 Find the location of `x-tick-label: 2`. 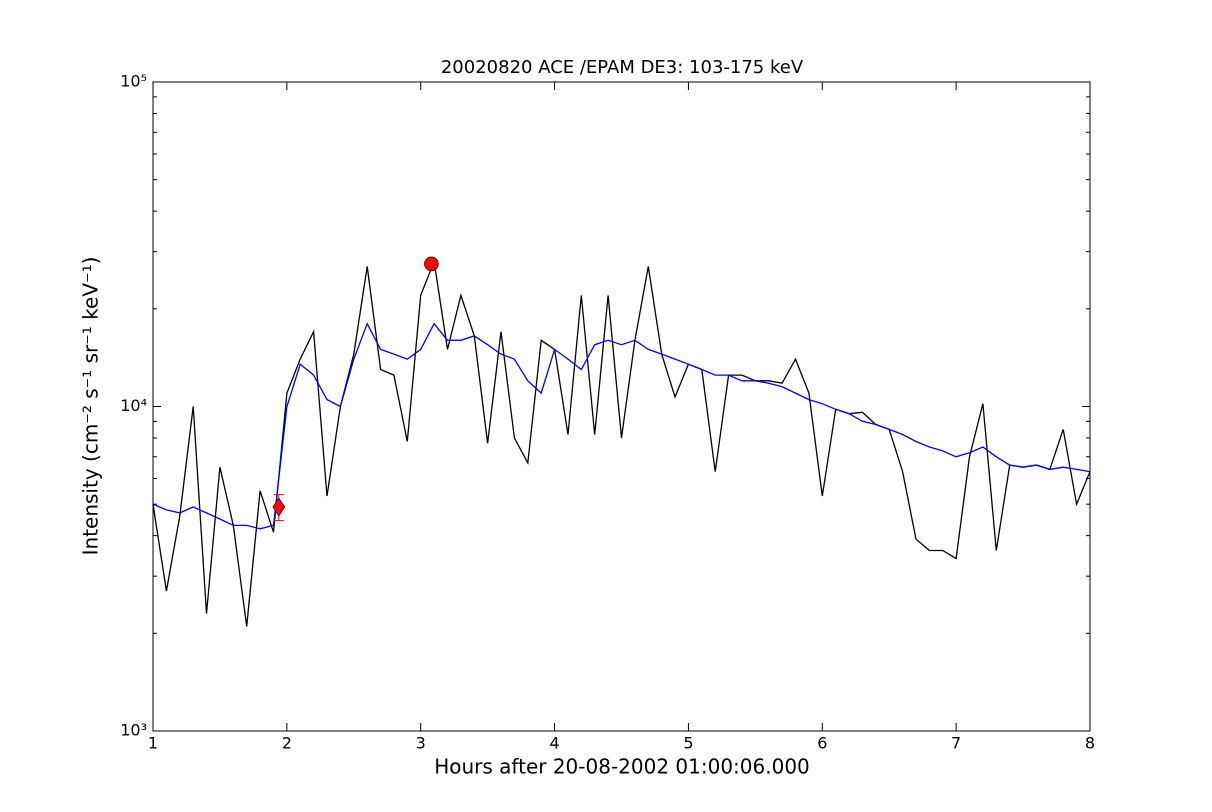

x-tick-label: 2 is located at coordinates (287, 743).